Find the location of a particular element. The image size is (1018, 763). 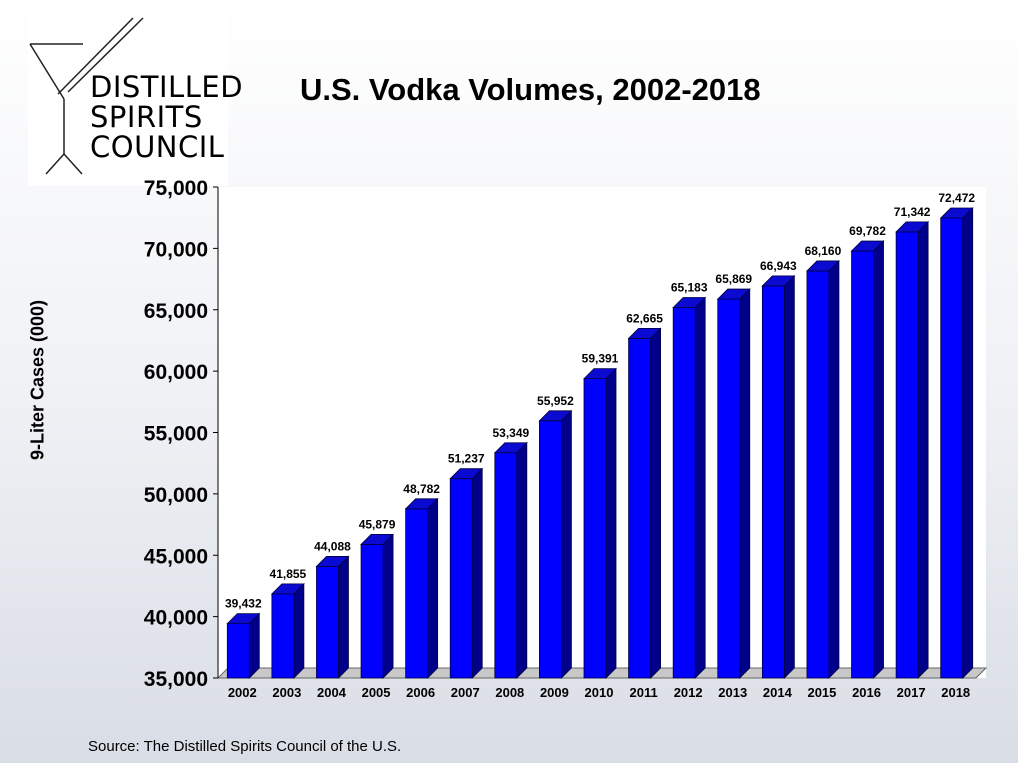

value-label: 41,855 is located at coordinates (288, 574).